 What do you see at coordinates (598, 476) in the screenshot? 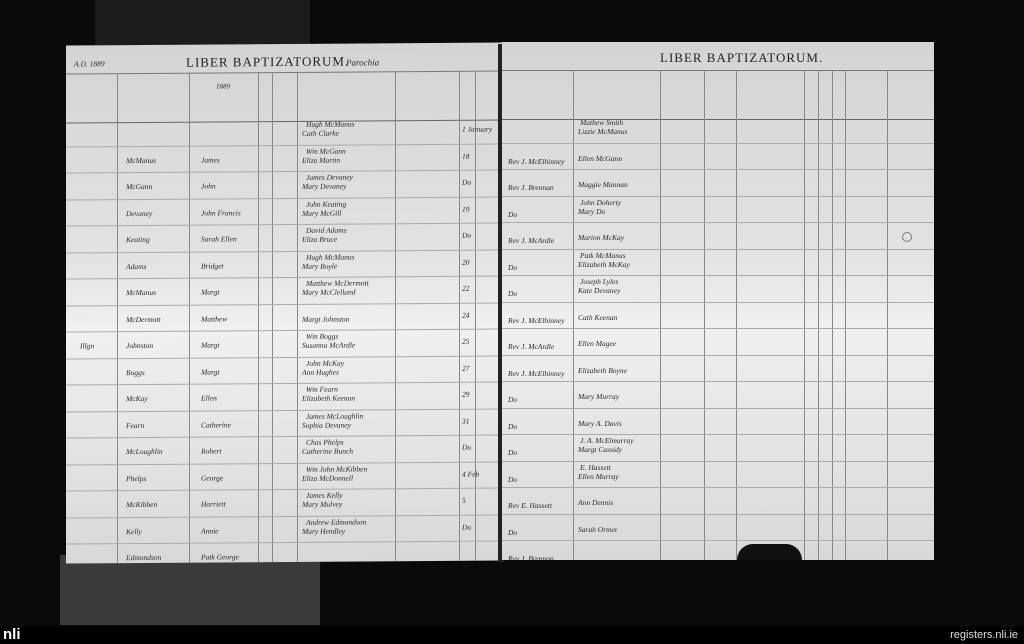
I see `entry-sponsor-2: Ellen Murray` at bounding box center [598, 476].